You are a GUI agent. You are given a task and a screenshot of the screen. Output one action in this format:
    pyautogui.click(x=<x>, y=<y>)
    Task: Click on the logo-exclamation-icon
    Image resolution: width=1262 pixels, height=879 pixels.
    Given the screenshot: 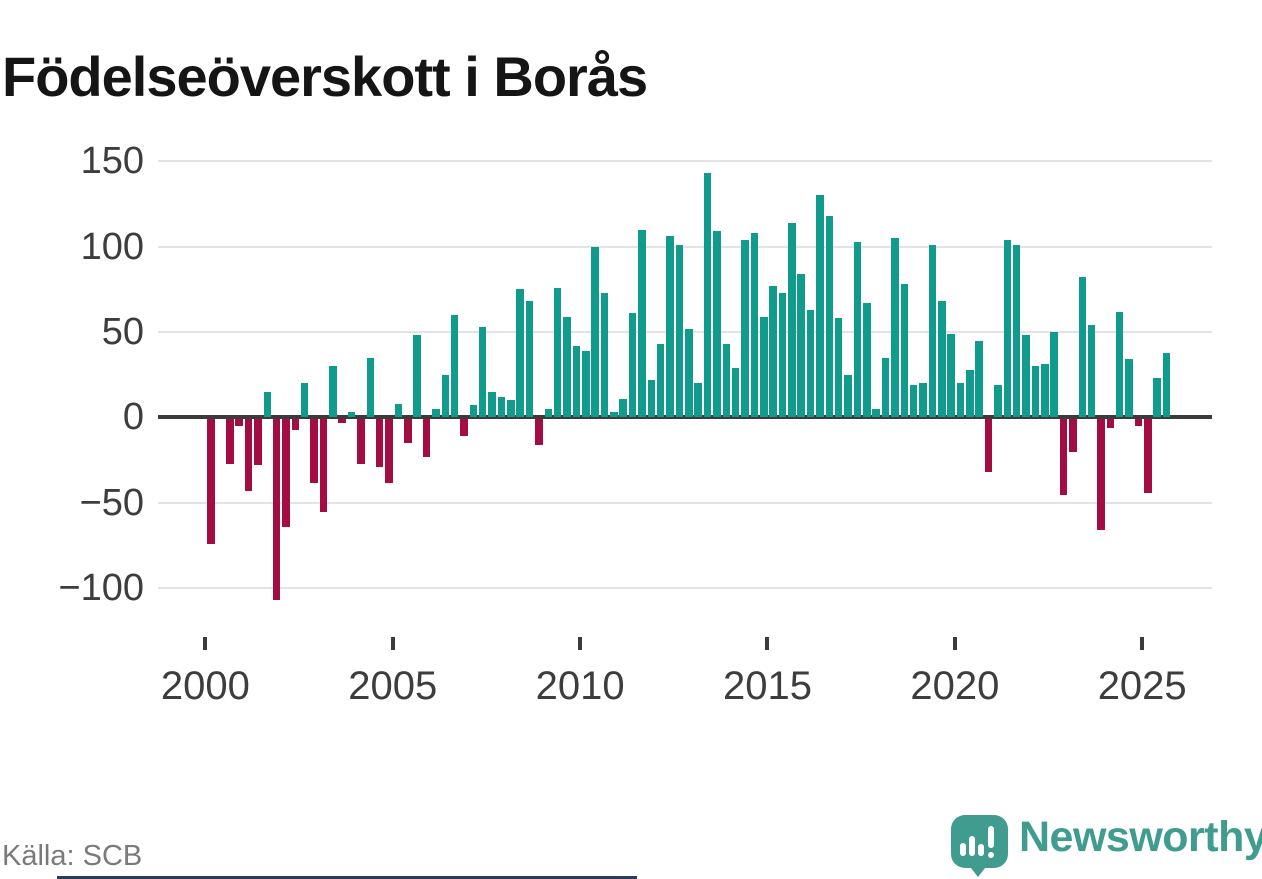 What is the action you would take?
    pyautogui.click(x=991, y=837)
    